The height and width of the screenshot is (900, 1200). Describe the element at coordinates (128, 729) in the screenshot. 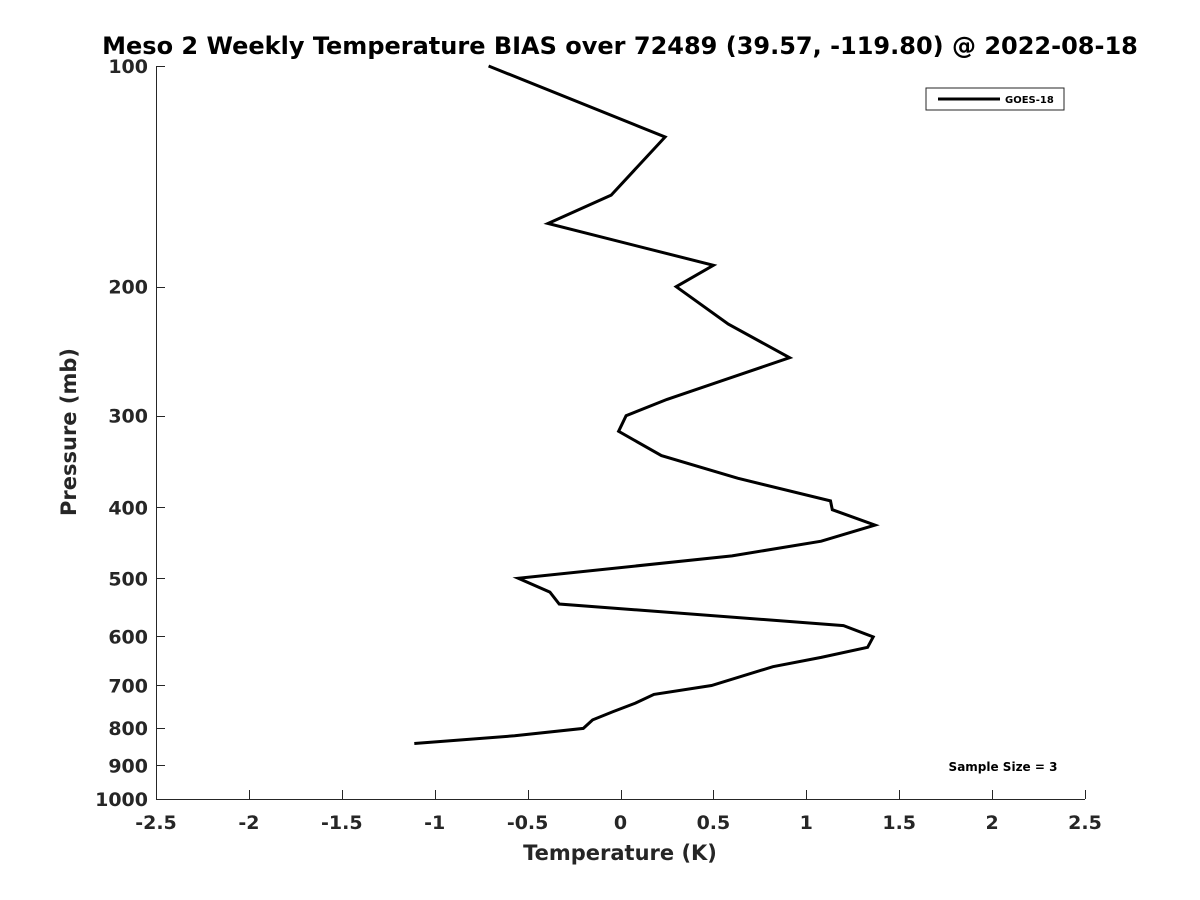

I see `y-tick-label: 800` at that location.